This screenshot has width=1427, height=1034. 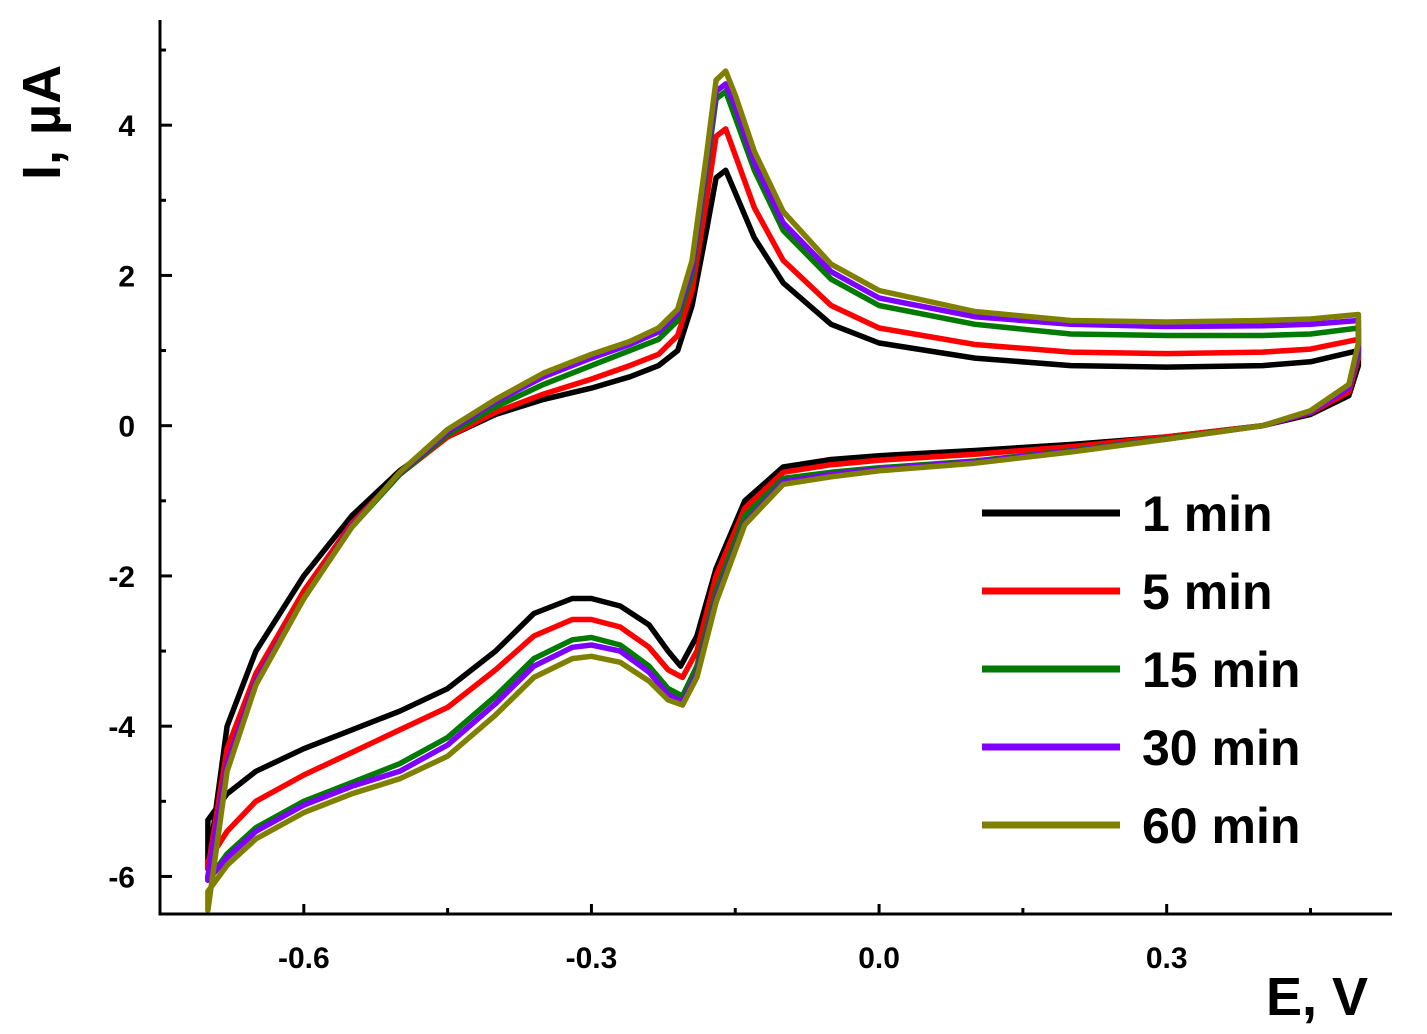 I want to click on legend-label: 1 min, so click(x=1207, y=514).